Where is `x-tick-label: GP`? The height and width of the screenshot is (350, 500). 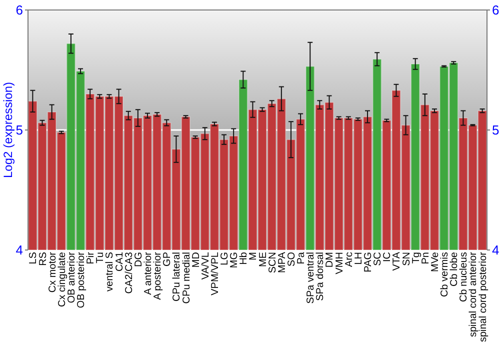
x-tick-label: GP is located at coordinates (168, 259).